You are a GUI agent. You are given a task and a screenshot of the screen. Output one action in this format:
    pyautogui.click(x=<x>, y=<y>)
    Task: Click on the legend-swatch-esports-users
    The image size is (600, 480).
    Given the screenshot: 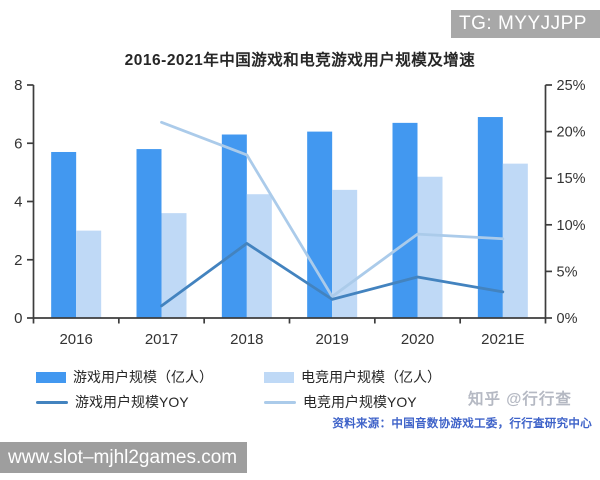 What is the action you would take?
    pyautogui.click(x=279, y=377)
    